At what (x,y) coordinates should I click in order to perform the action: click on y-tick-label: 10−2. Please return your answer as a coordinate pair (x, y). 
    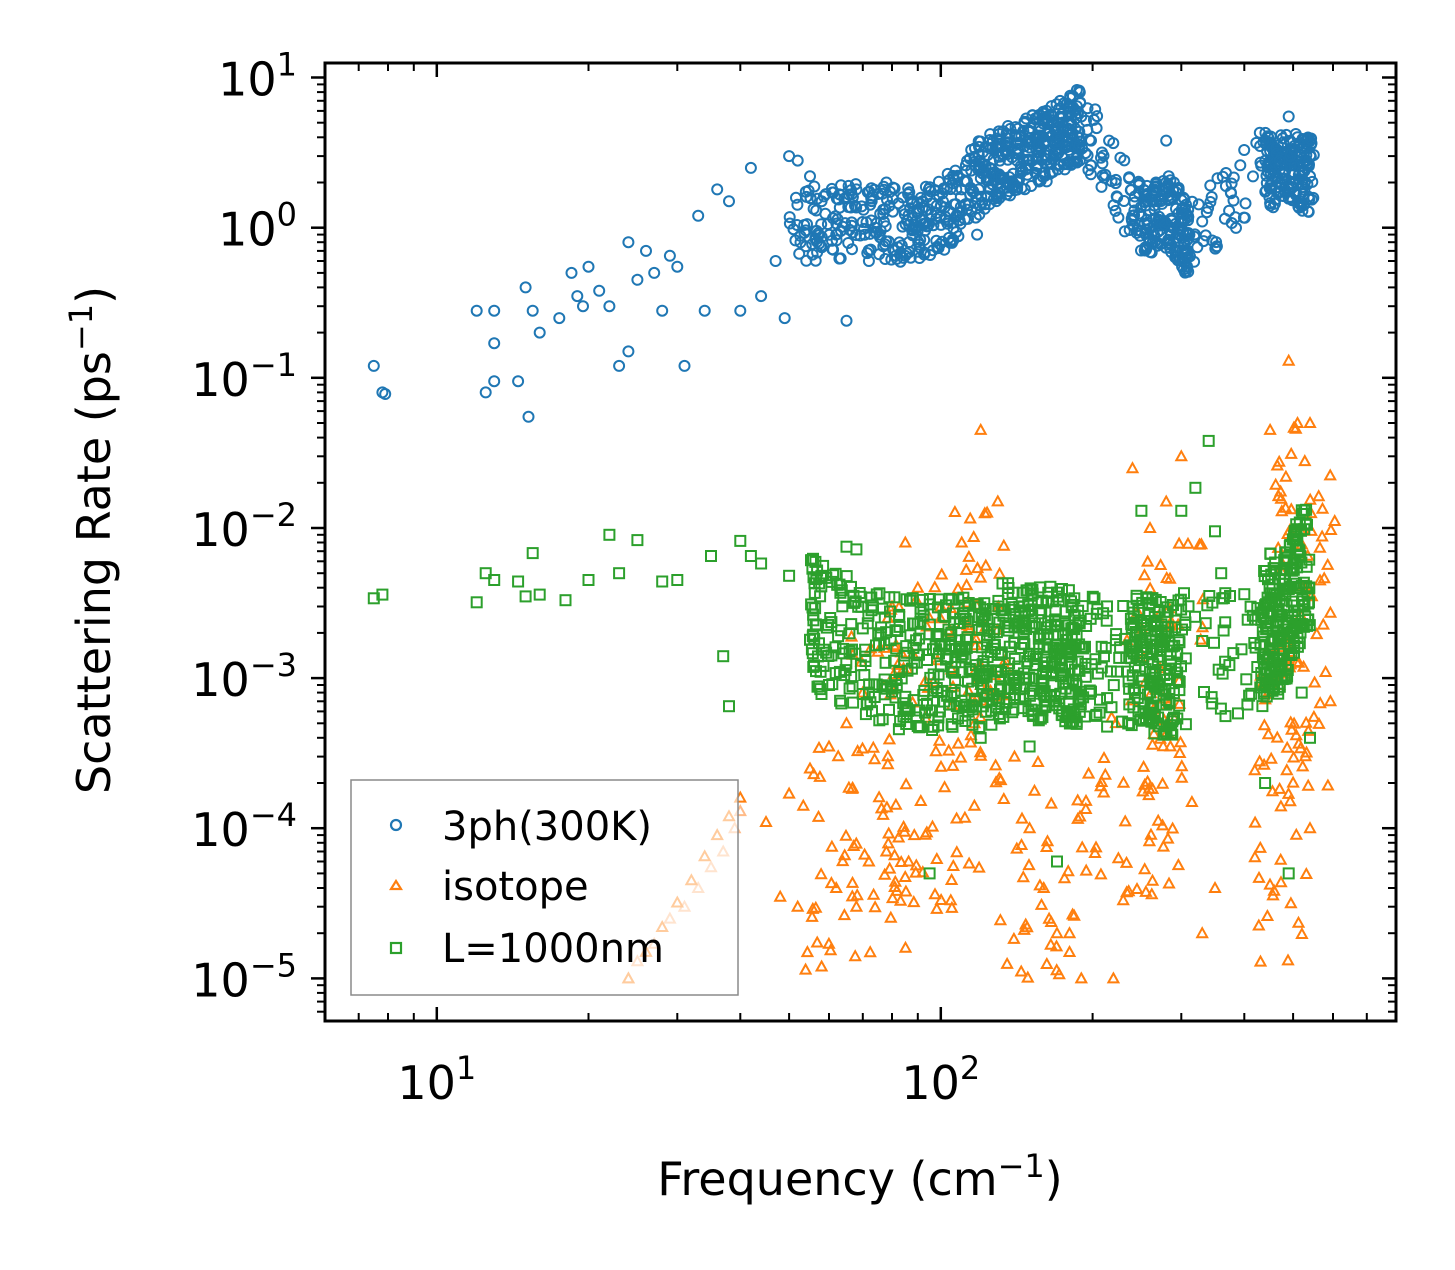
    Looking at the image, I should click on (244, 526).